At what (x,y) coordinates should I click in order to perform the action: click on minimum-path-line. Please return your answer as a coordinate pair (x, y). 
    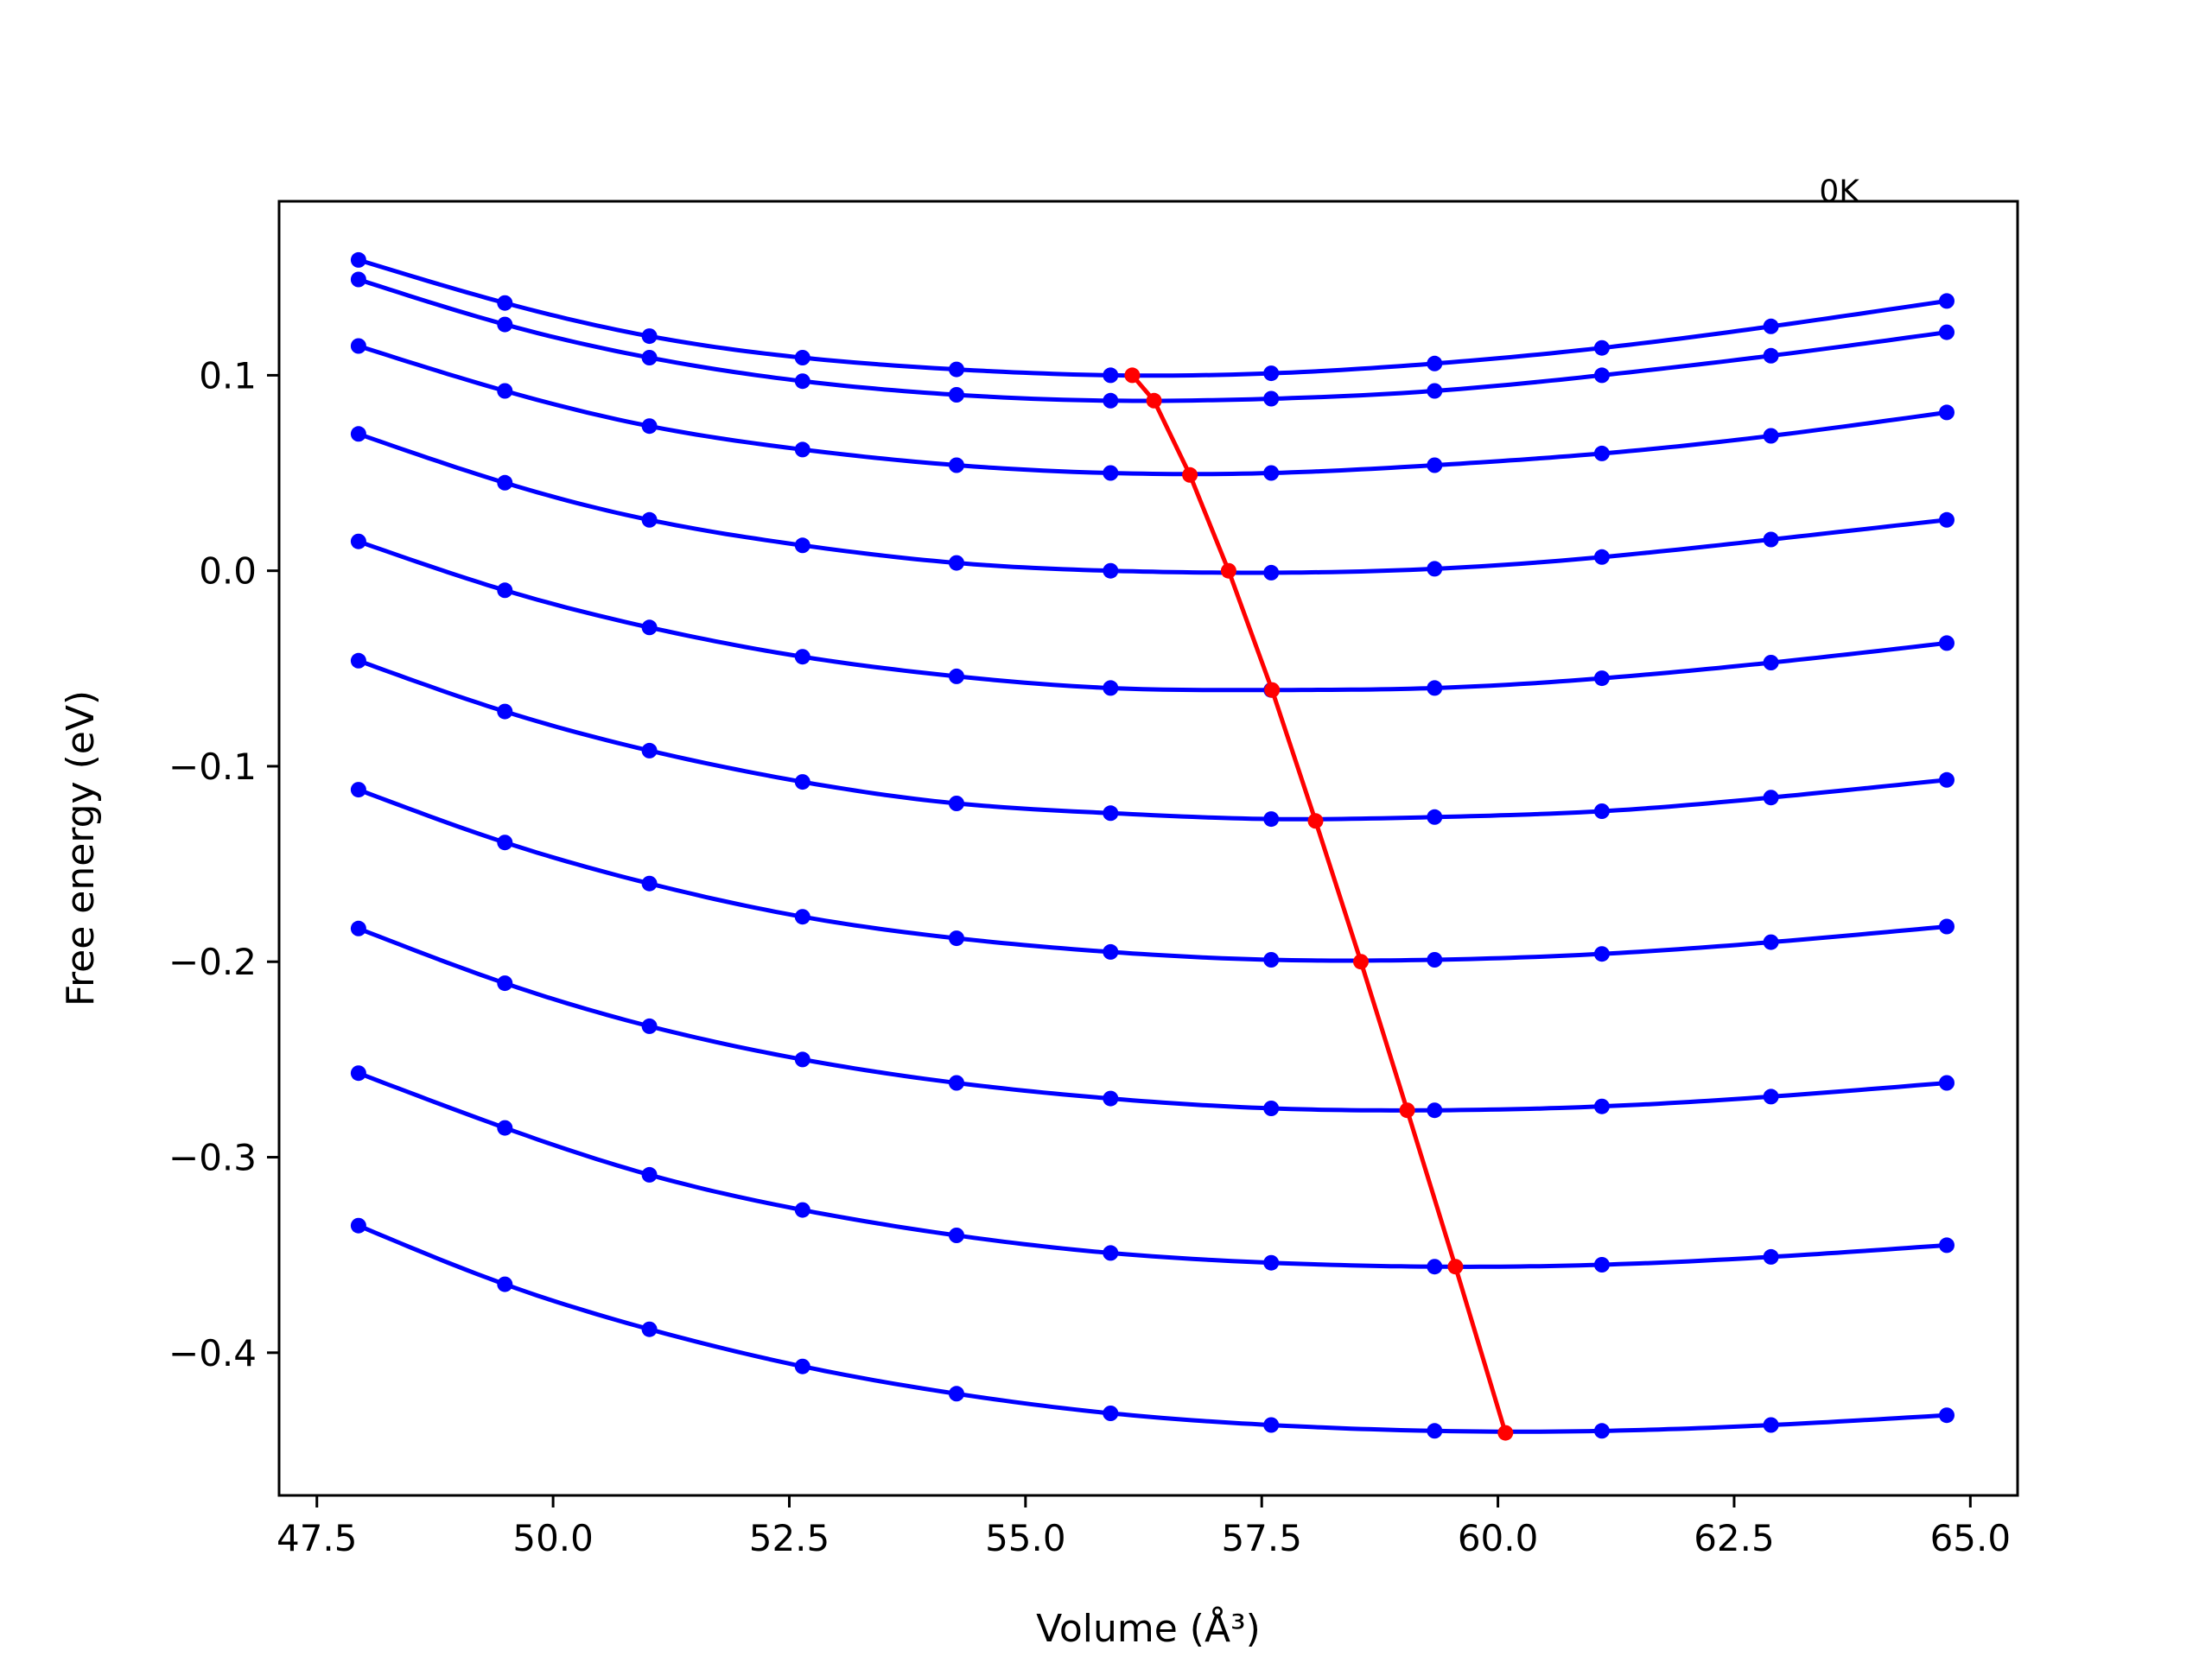
    Looking at the image, I should click on (1319, 904).